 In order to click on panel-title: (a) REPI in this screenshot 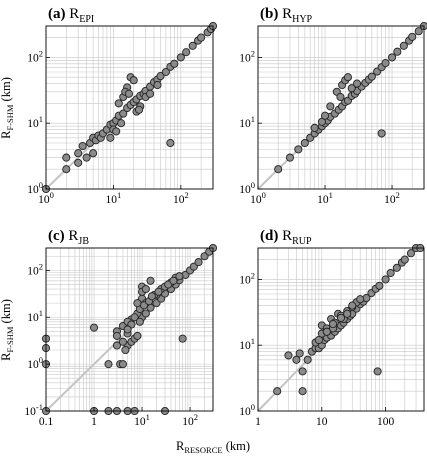, I will do `click(71, 15)`.